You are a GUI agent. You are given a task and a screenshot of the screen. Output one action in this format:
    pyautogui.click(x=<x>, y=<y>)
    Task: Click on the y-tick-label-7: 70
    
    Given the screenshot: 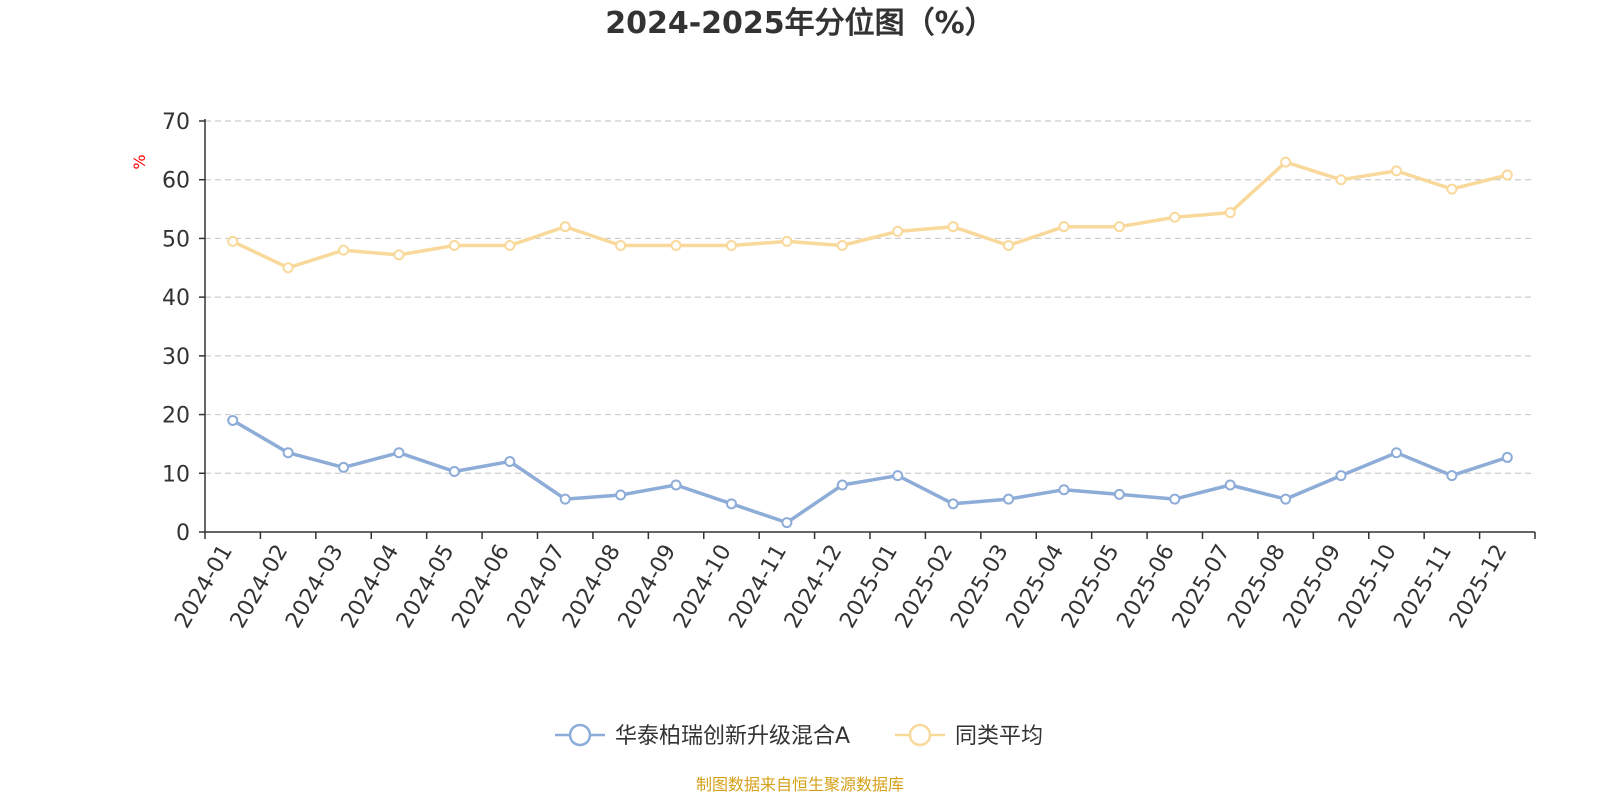 What is the action you would take?
    pyautogui.click(x=176, y=122)
    